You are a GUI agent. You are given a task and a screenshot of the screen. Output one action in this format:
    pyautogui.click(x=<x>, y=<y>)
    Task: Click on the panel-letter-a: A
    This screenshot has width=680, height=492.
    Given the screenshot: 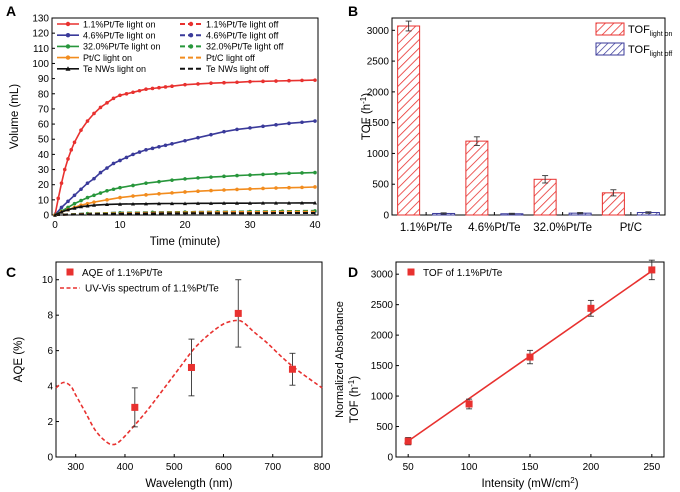 What is the action you would take?
    pyautogui.click(x=11, y=11)
    